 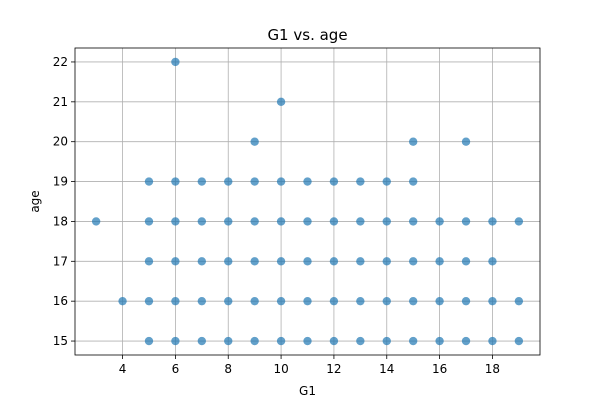 I want to click on y-tick-label: 16, so click(x=60, y=301).